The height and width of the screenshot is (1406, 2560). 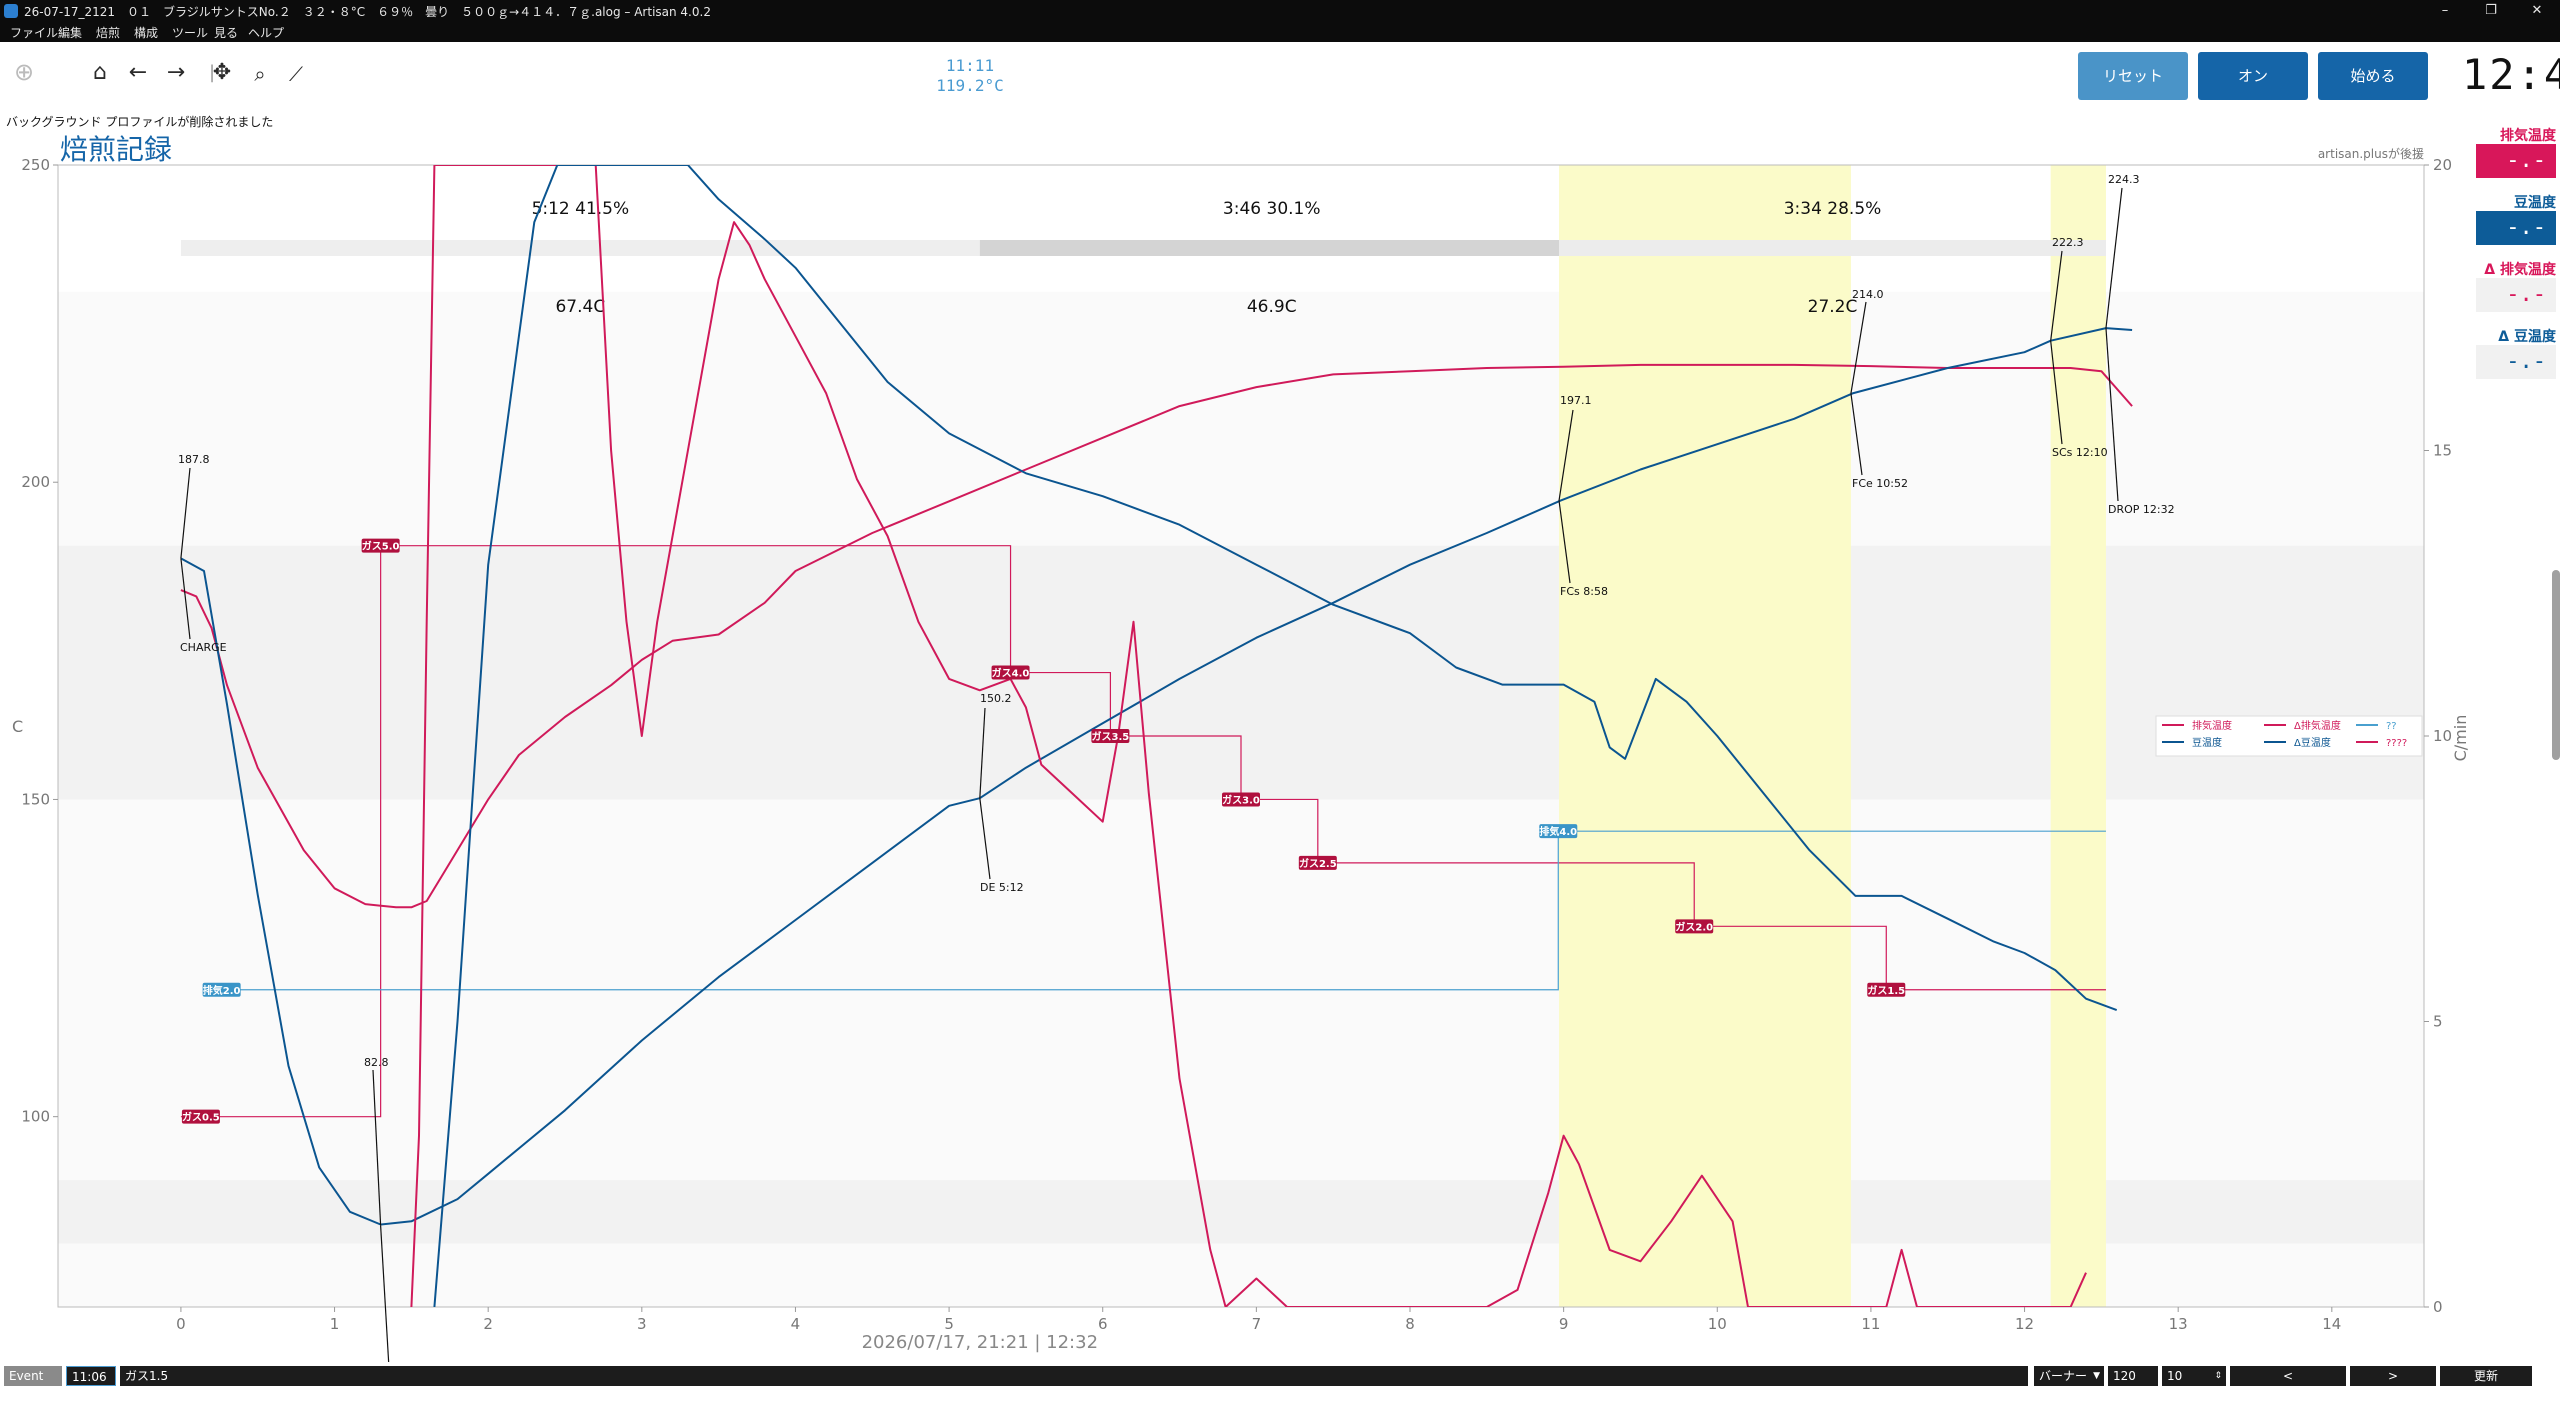 I want to click on det-lcd-value: -.-, so click(x=2516, y=295).